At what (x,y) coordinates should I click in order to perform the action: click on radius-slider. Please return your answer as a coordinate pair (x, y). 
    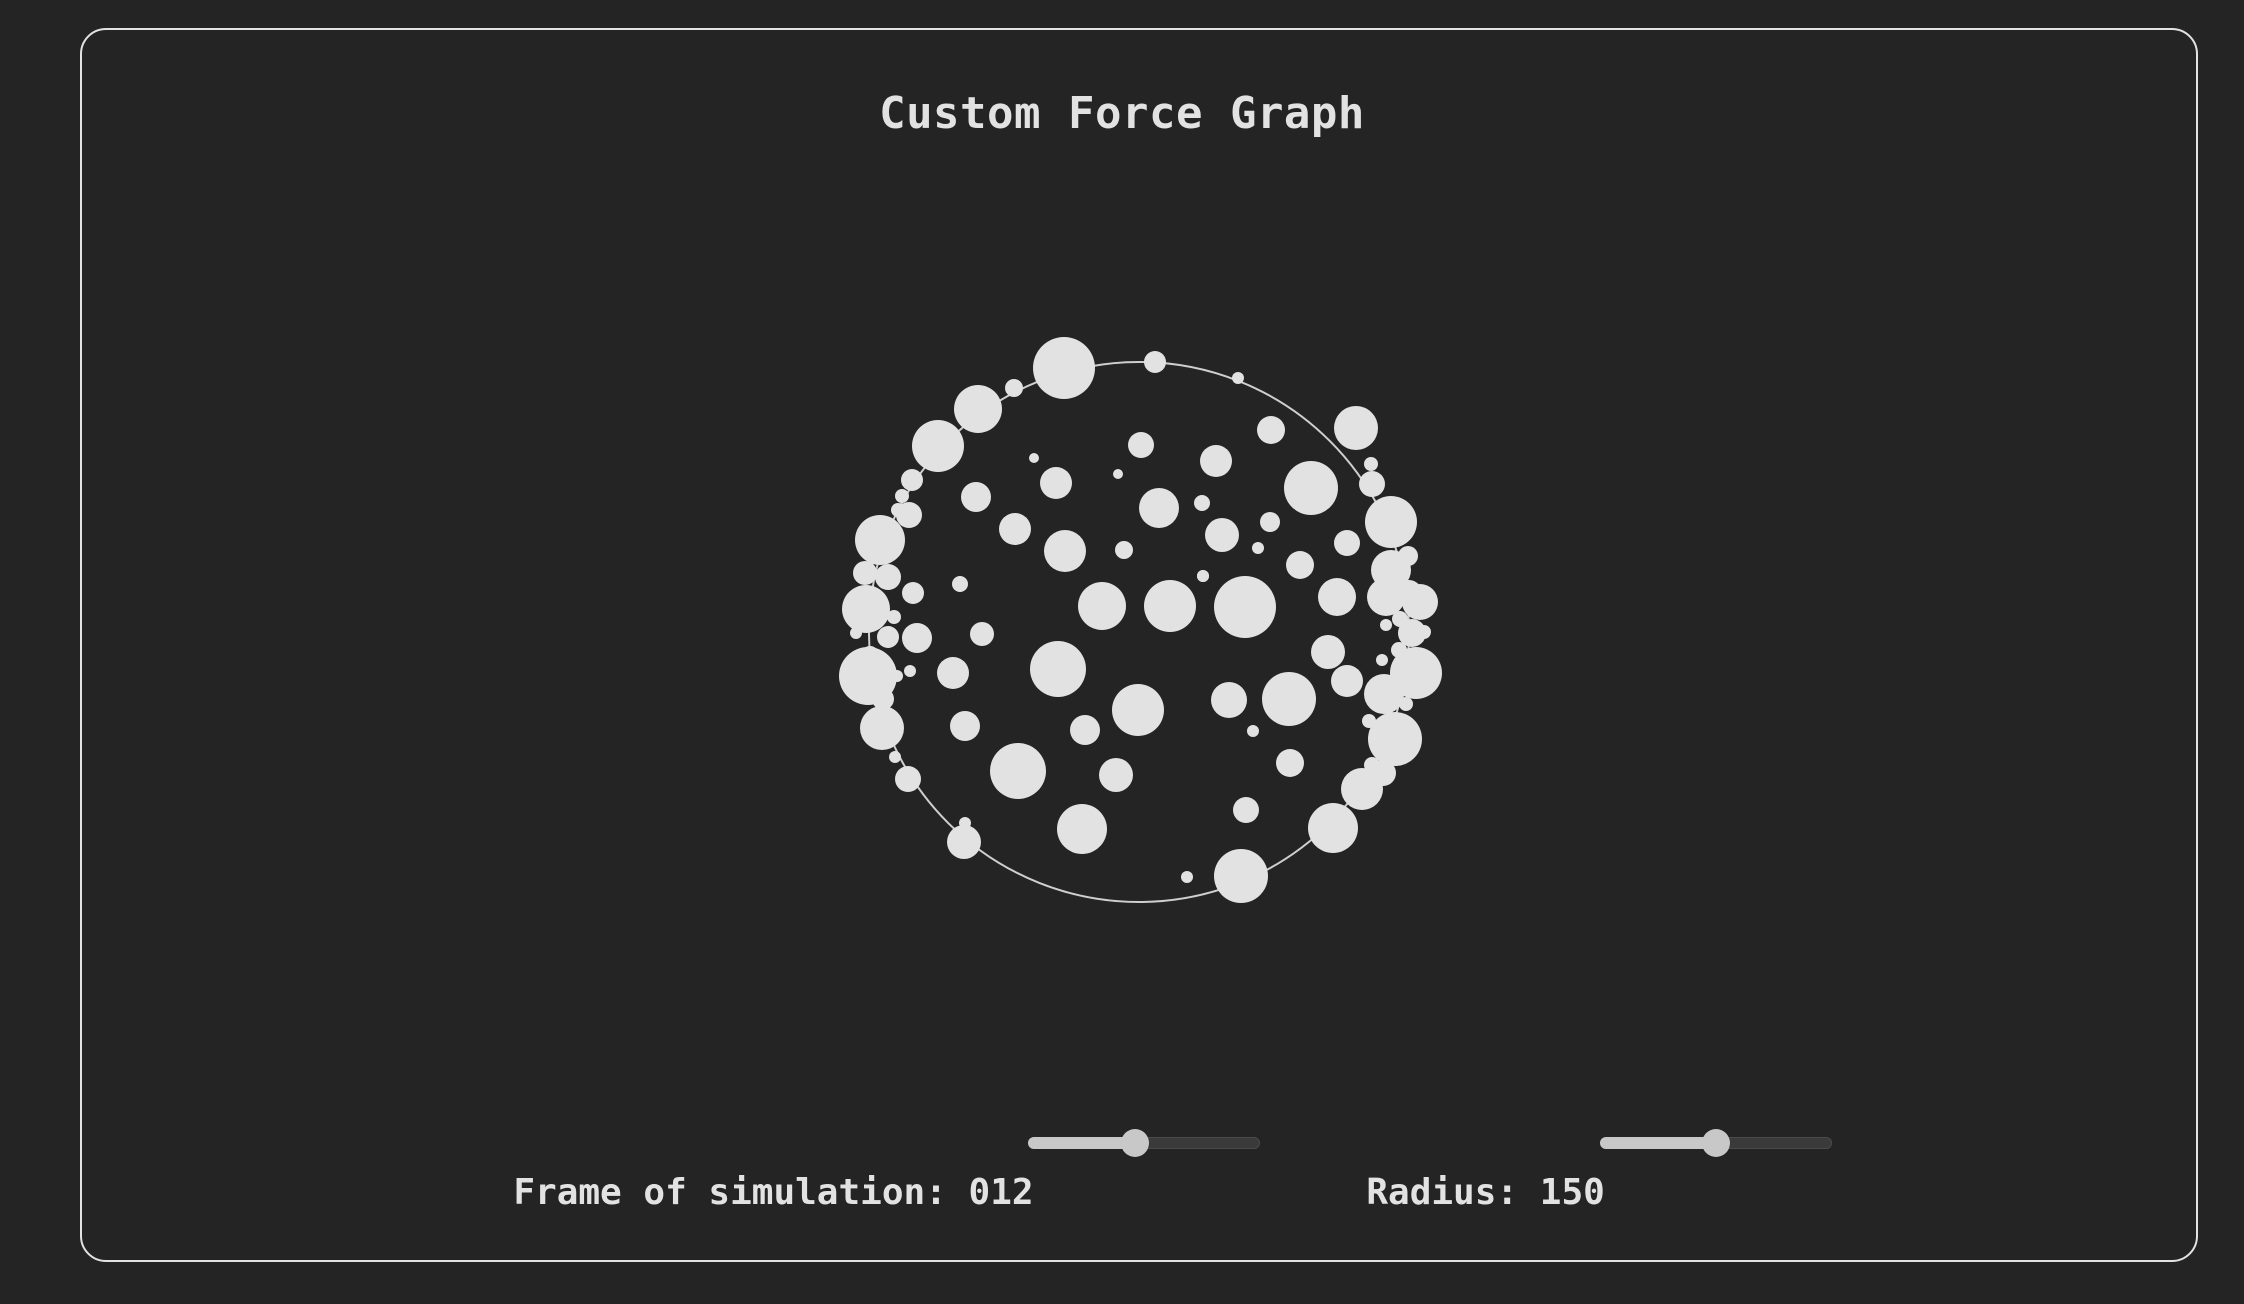
    Looking at the image, I should click on (1716, 1143).